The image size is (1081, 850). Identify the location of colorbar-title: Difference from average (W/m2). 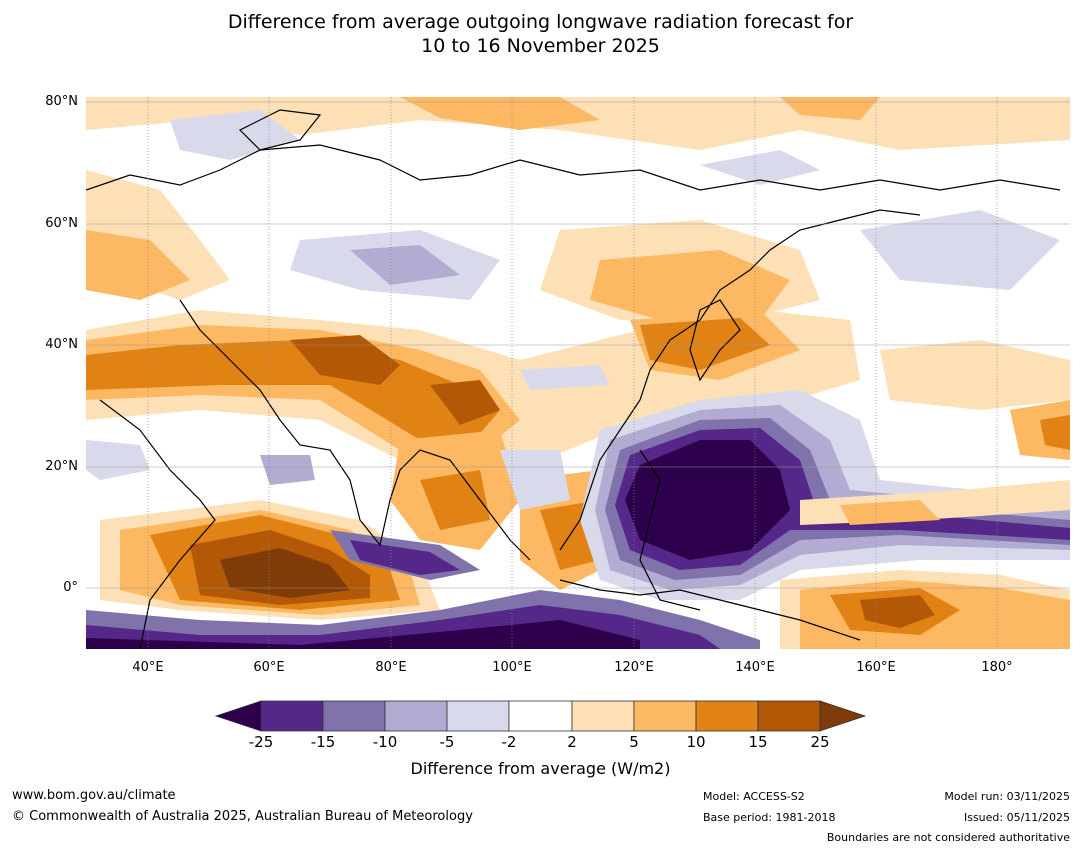
(540, 768).